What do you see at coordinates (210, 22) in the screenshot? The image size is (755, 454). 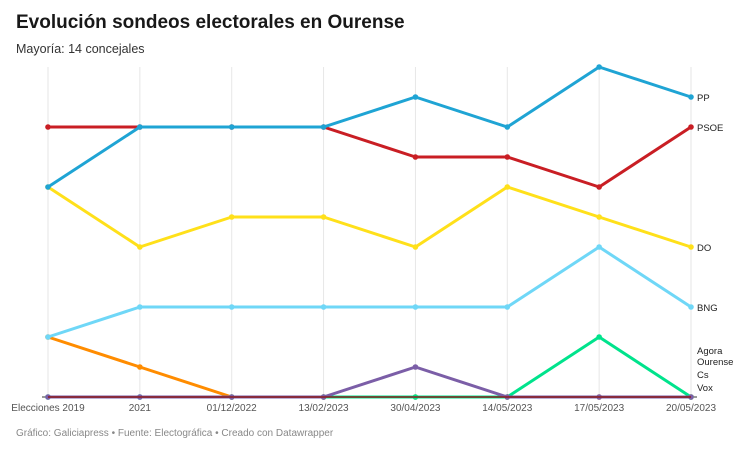 I see `chart-title: Evolución sondeos electorales en Ourense` at bounding box center [210, 22].